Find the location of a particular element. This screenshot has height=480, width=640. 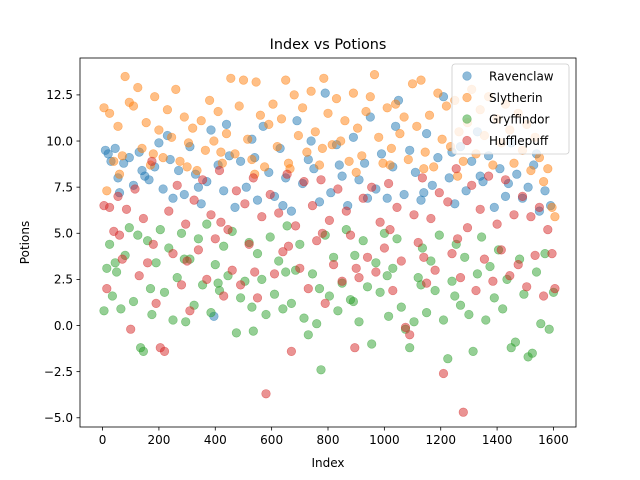

x-axis-title: Index is located at coordinates (327, 463).